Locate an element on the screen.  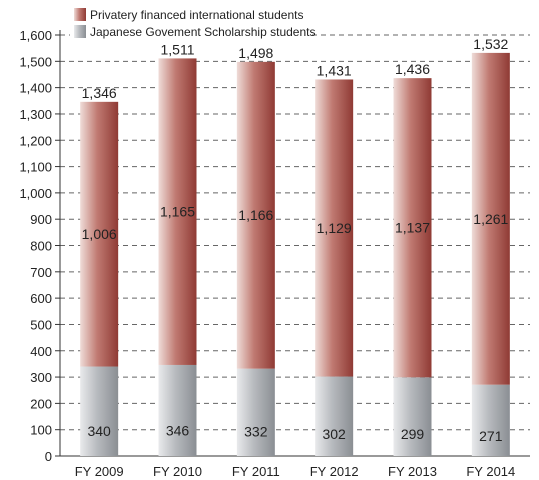
x-category-label: FY 2011 is located at coordinates (256, 471).